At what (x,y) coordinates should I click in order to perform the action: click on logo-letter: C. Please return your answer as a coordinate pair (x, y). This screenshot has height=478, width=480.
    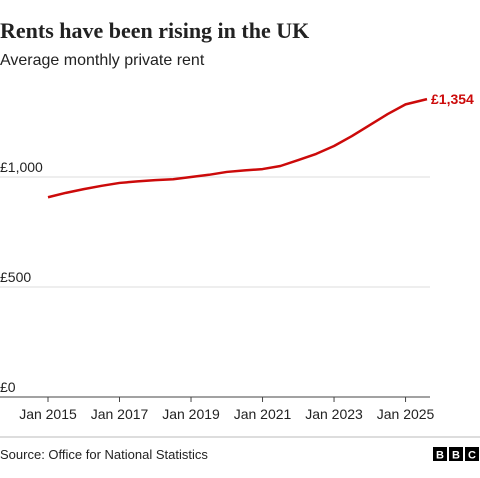
    Looking at the image, I should click on (472, 456).